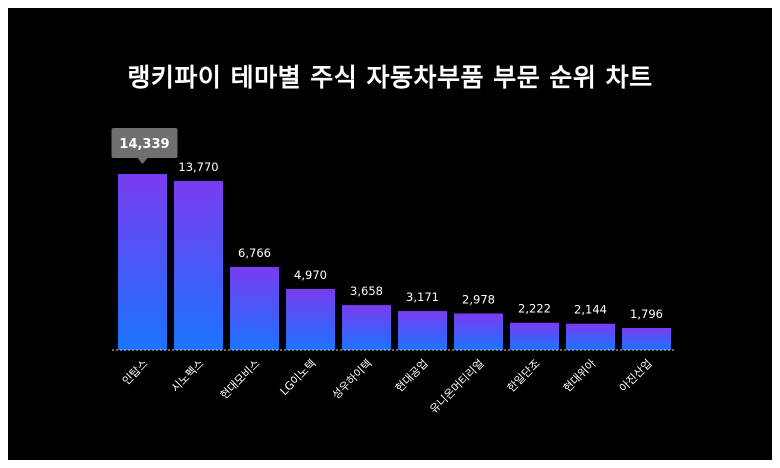  What do you see at coordinates (646, 314) in the screenshot?
I see `value-label-10: 1,796` at bounding box center [646, 314].